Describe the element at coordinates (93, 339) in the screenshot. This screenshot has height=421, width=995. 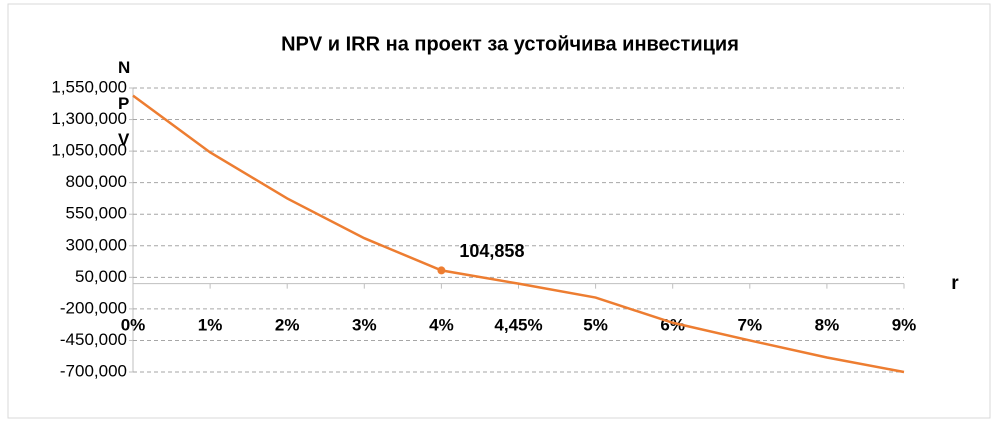
I see `y-tick-label: -450,000` at that location.